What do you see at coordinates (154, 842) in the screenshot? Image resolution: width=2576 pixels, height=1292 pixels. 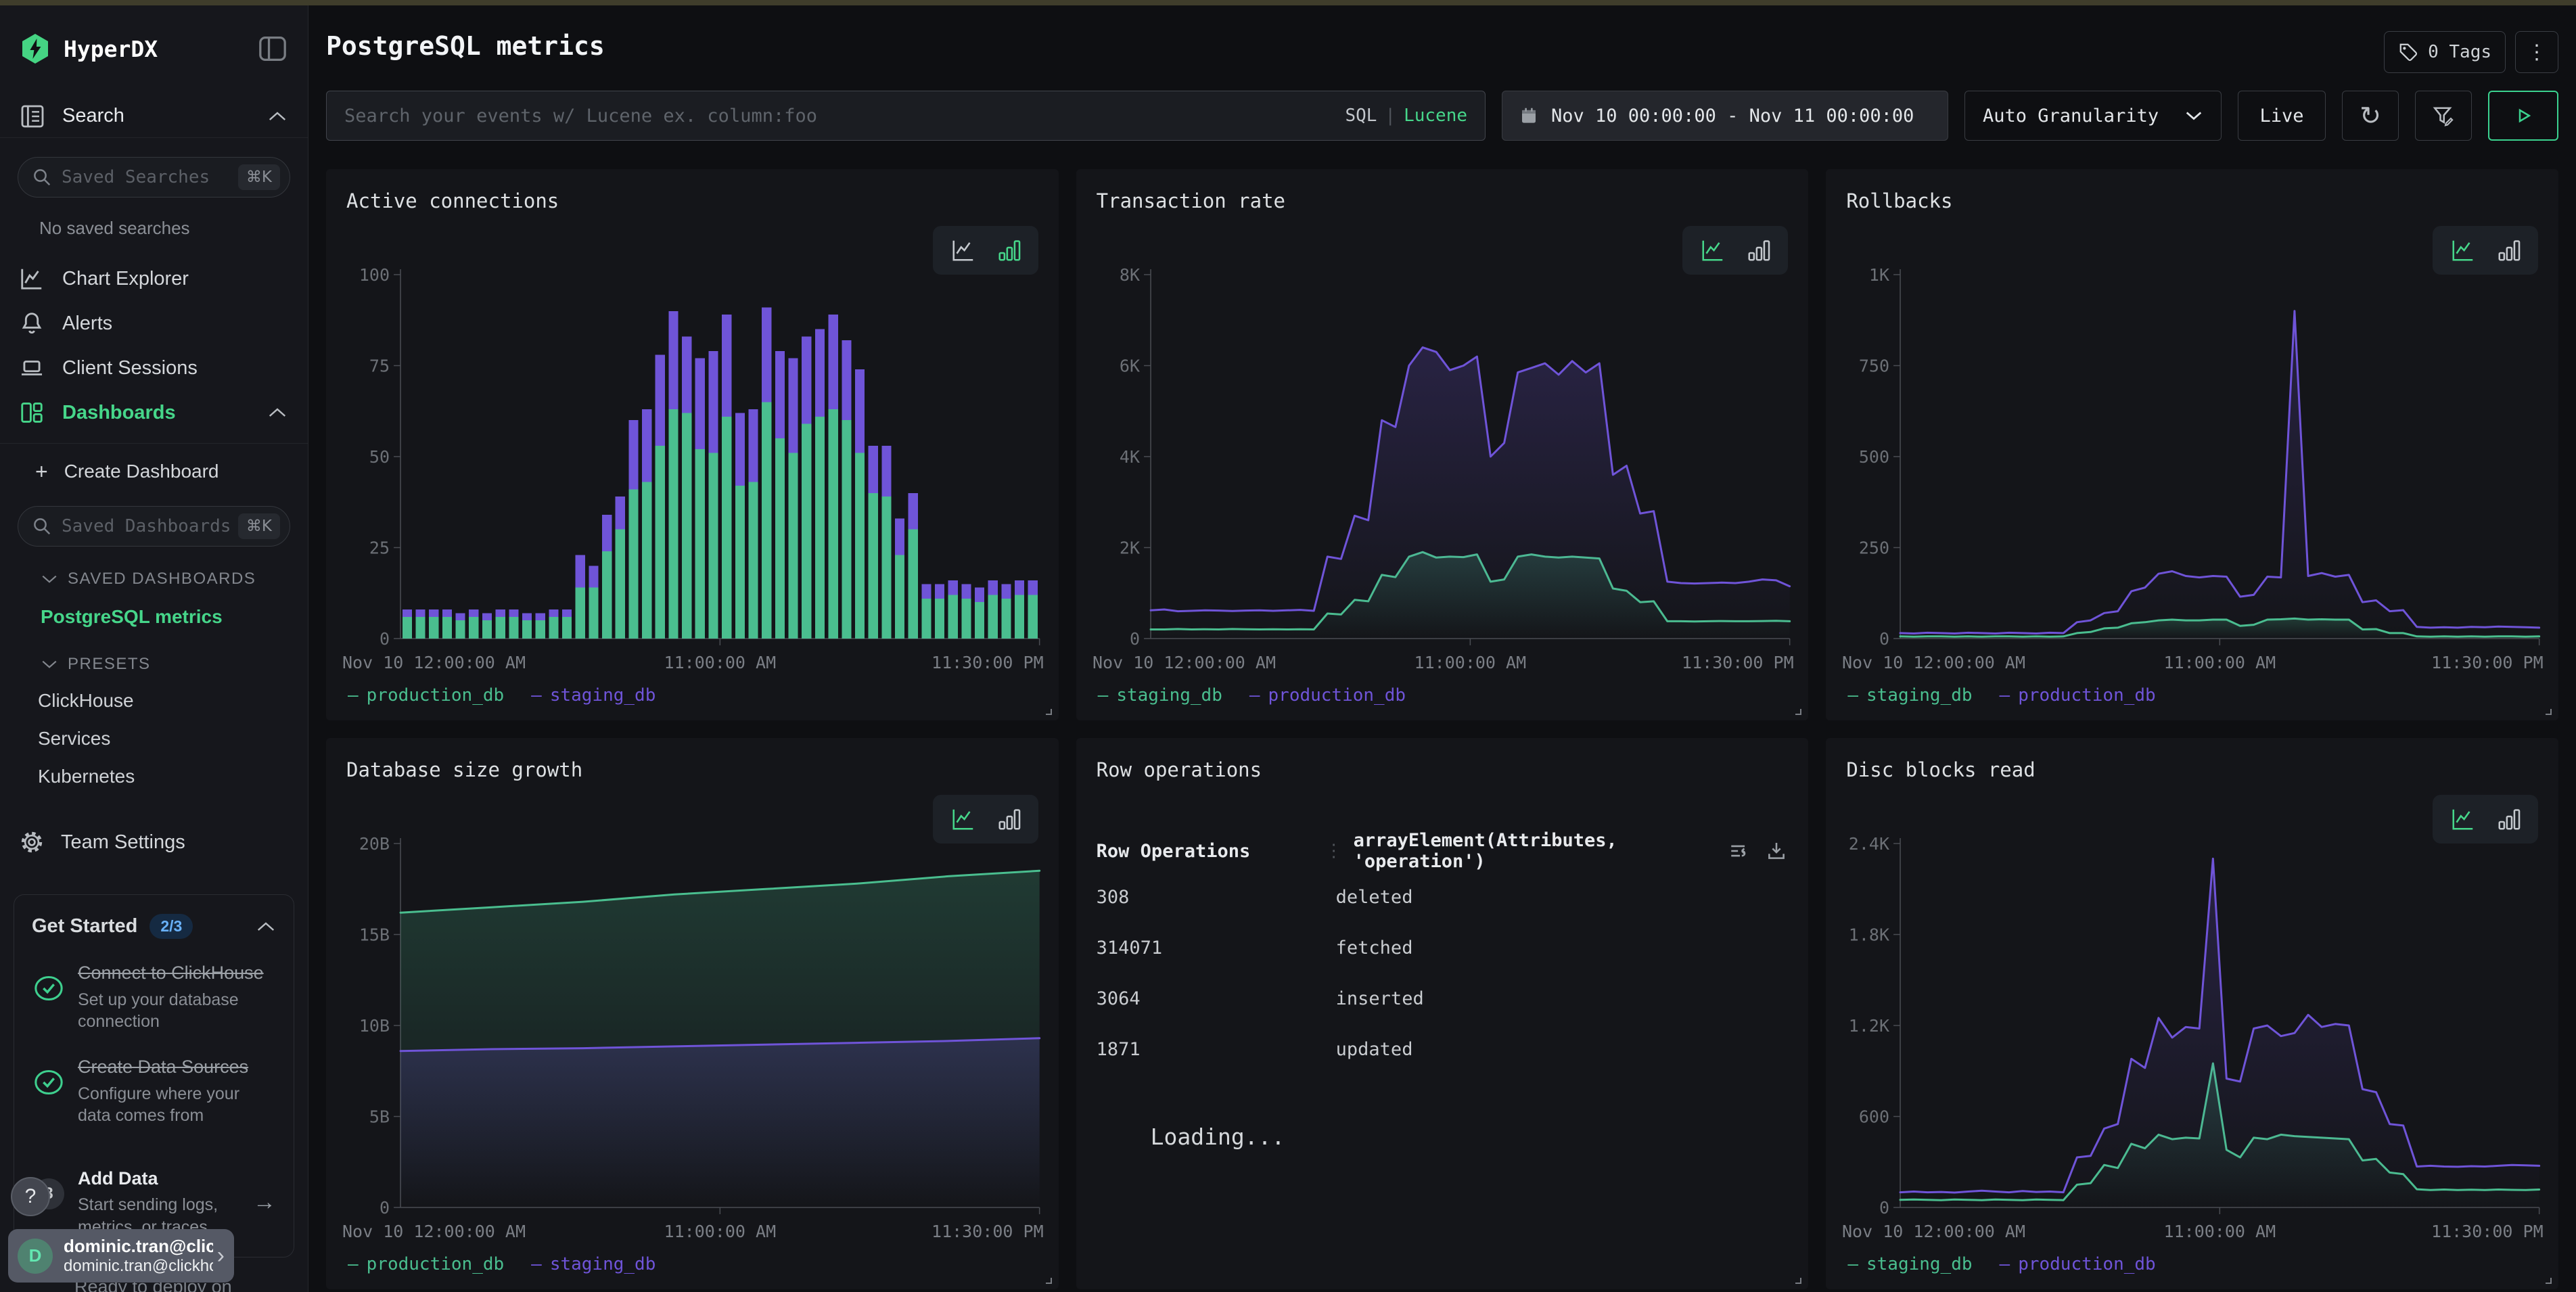 I see `team-settings-button: Team Settings` at bounding box center [154, 842].